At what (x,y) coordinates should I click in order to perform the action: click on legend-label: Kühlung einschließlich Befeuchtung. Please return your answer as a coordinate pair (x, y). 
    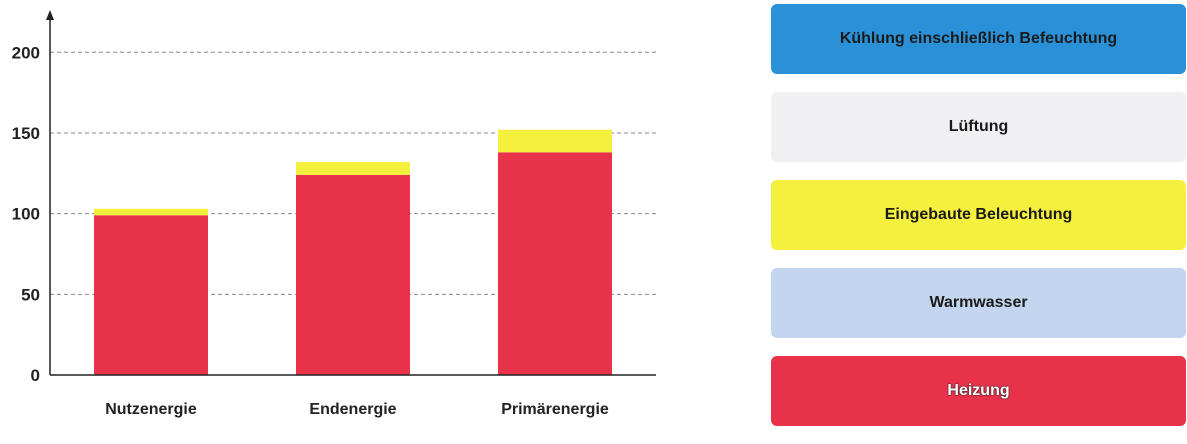
    Looking at the image, I should click on (978, 38).